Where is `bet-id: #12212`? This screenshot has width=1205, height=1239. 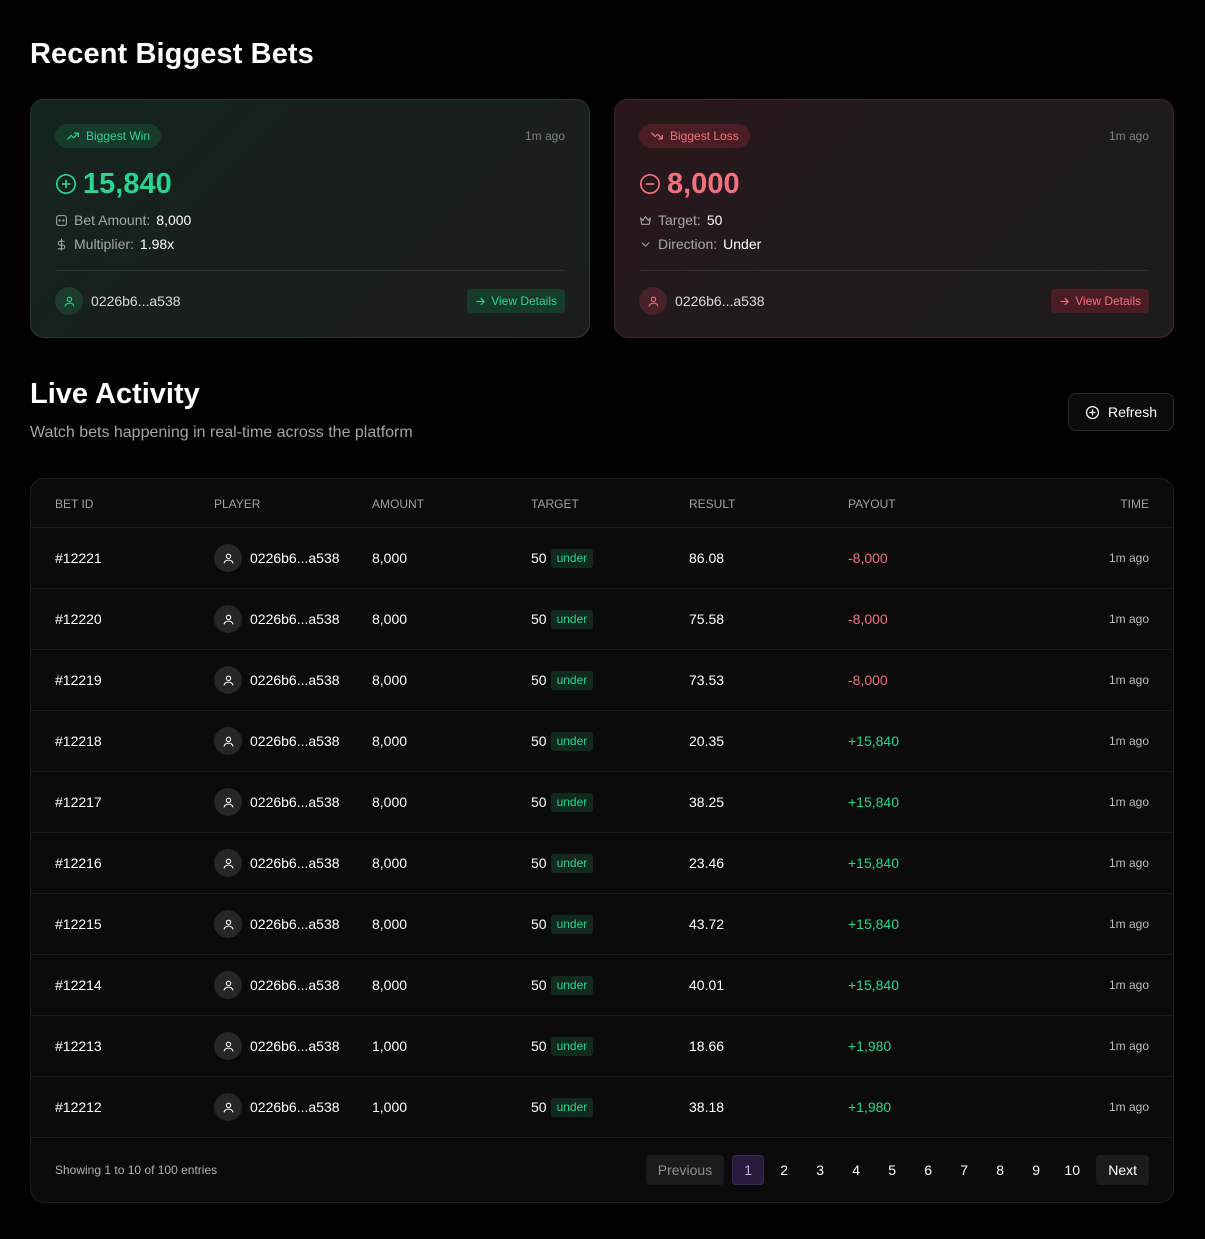
bet-id: #12212 is located at coordinates (78, 1107).